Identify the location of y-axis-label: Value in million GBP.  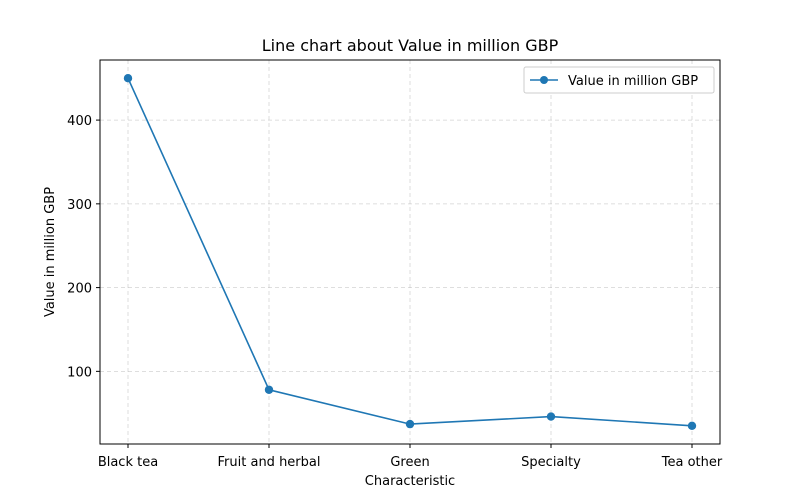
(50, 252).